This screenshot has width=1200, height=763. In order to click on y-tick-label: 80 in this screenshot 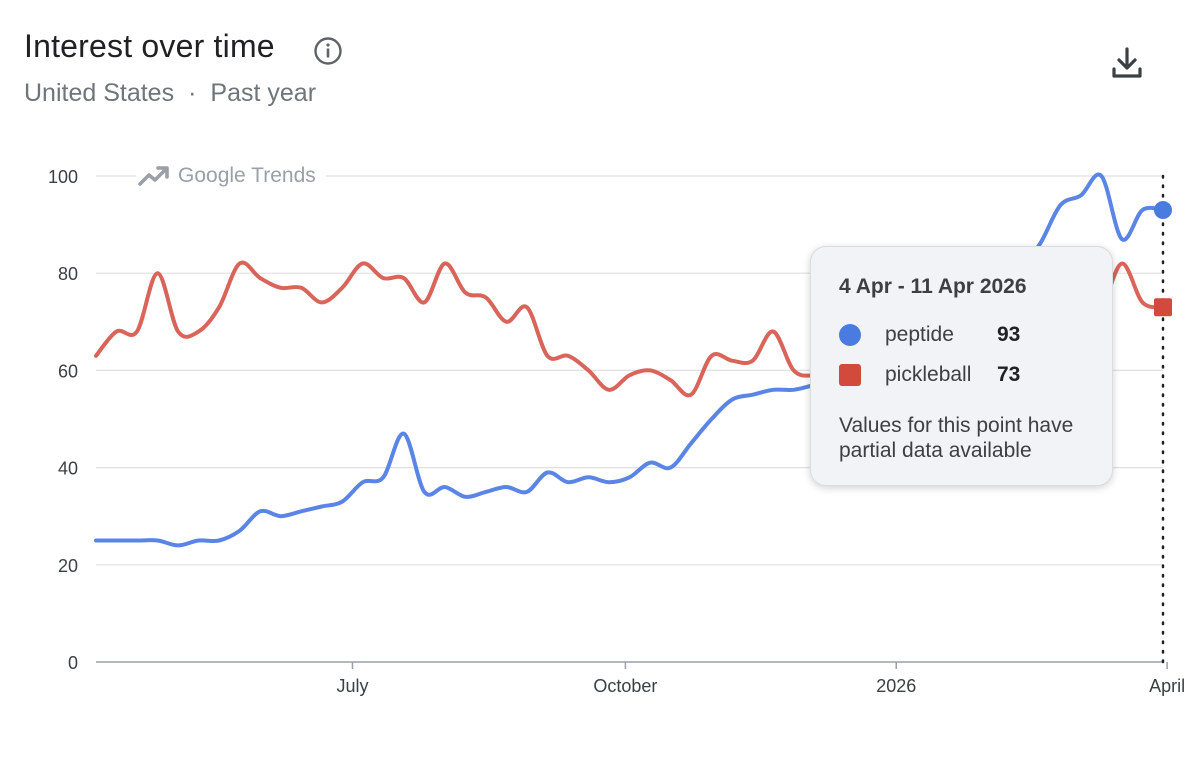, I will do `click(68, 274)`.